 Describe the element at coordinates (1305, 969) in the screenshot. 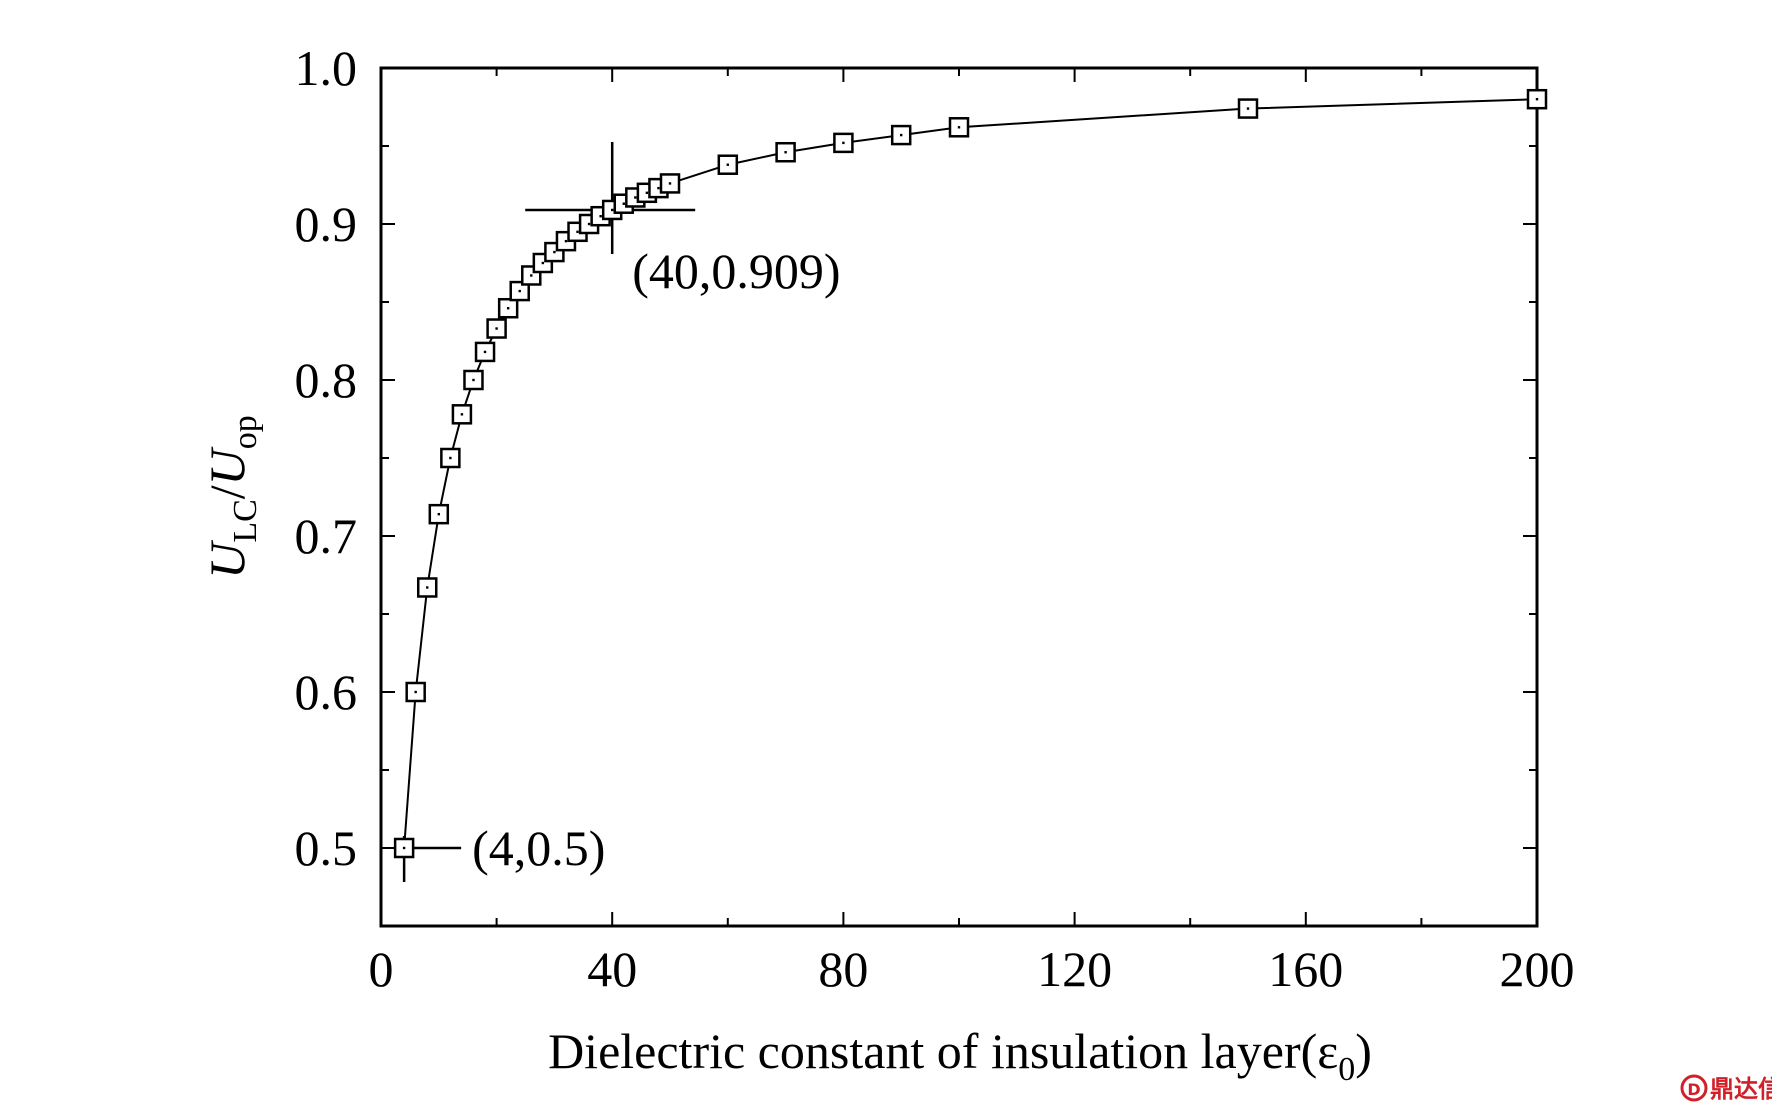

I see `x-tick-label: 160` at that location.